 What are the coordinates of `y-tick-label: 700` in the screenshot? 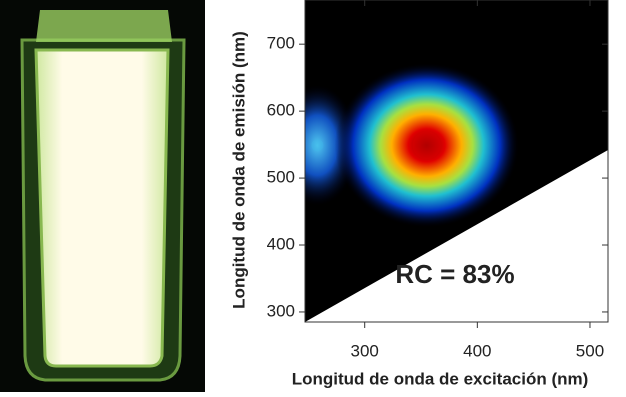 It's located at (281, 43).